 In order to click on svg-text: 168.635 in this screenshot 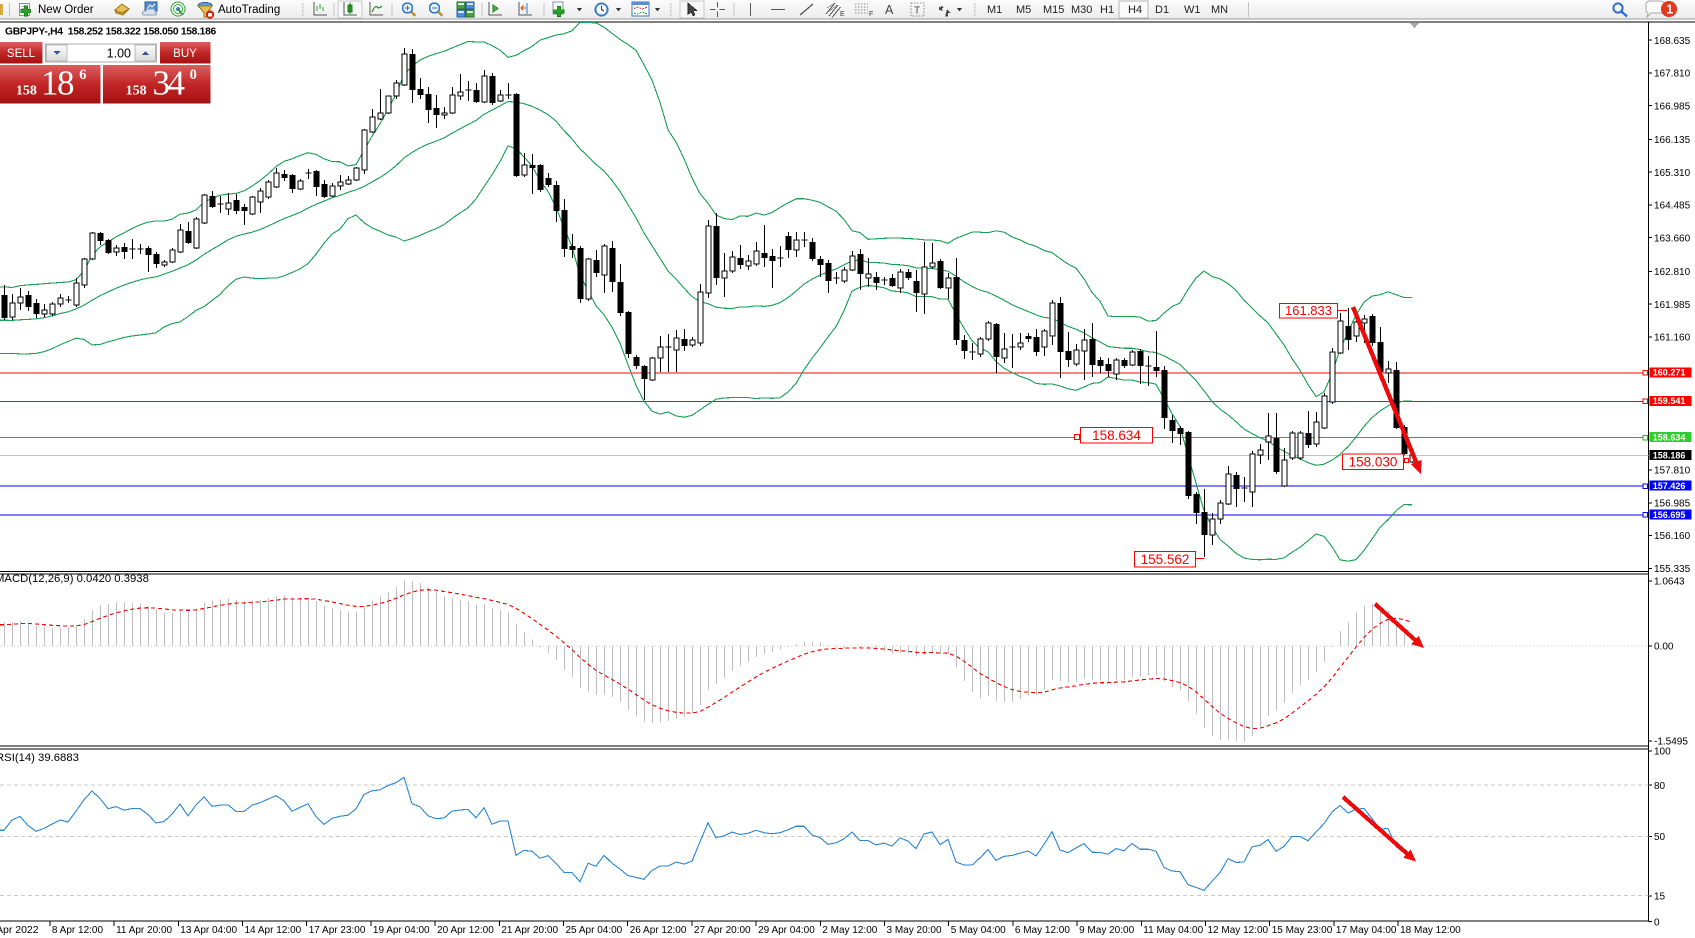, I will do `click(1672, 41)`.